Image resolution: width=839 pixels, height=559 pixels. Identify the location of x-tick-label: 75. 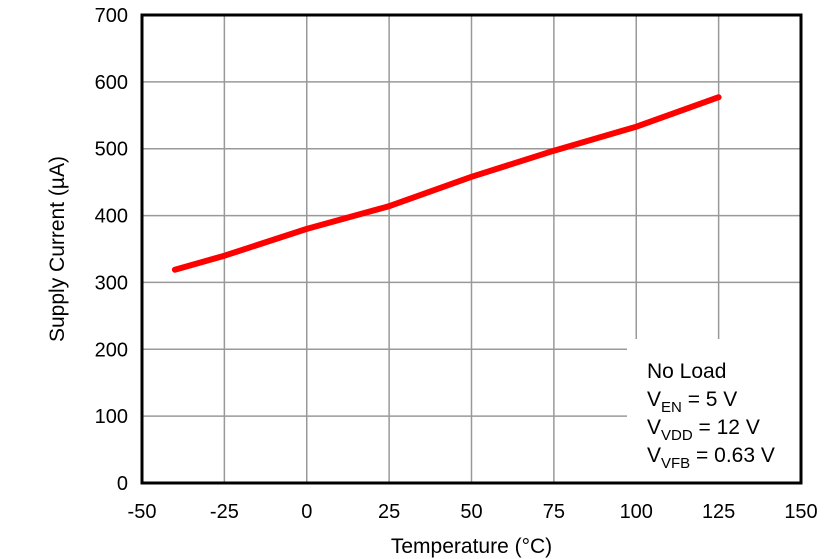
(554, 512).